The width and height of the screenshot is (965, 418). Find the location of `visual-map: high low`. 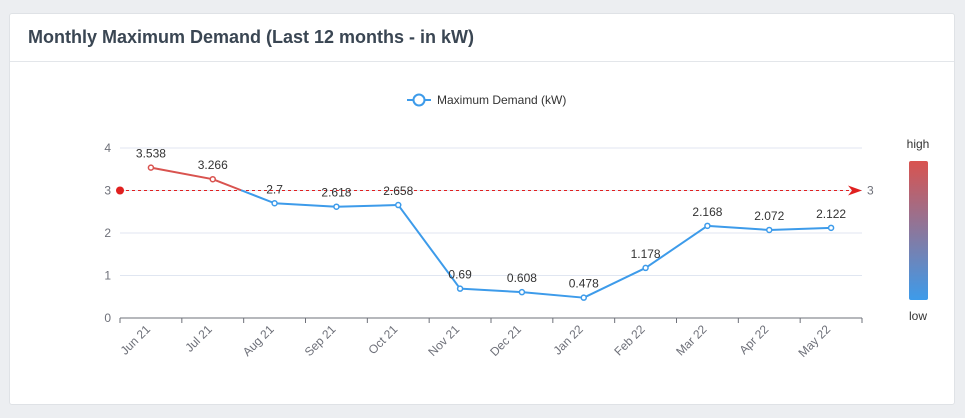

visual-map: high low is located at coordinates (918, 230).